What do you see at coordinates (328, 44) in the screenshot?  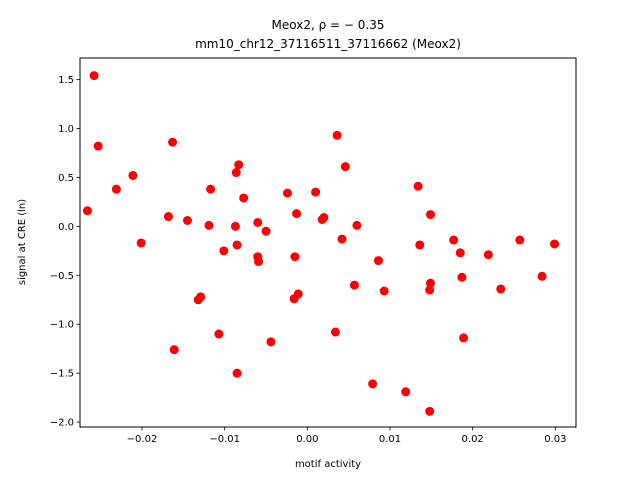 I see `chart-title-line2: mm10_chr12_37116511_37116662 (Meox2)` at bounding box center [328, 44].